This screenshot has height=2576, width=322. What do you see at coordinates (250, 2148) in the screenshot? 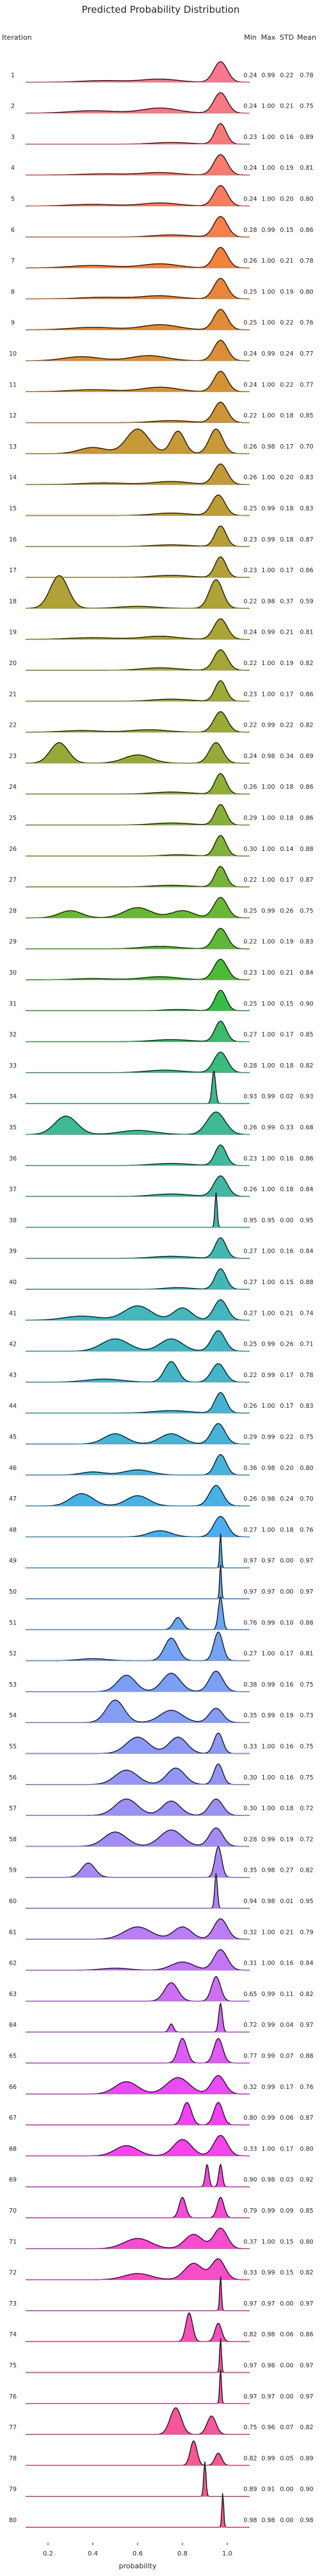
I see `stat-min-68: 0.33` at bounding box center [250, 2148].